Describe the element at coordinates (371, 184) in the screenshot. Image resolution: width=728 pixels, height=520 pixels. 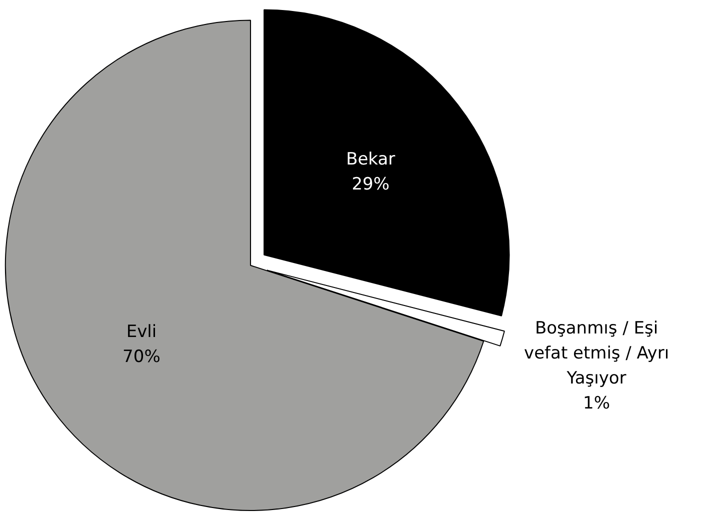
I see `data-label: 29%` at that location.